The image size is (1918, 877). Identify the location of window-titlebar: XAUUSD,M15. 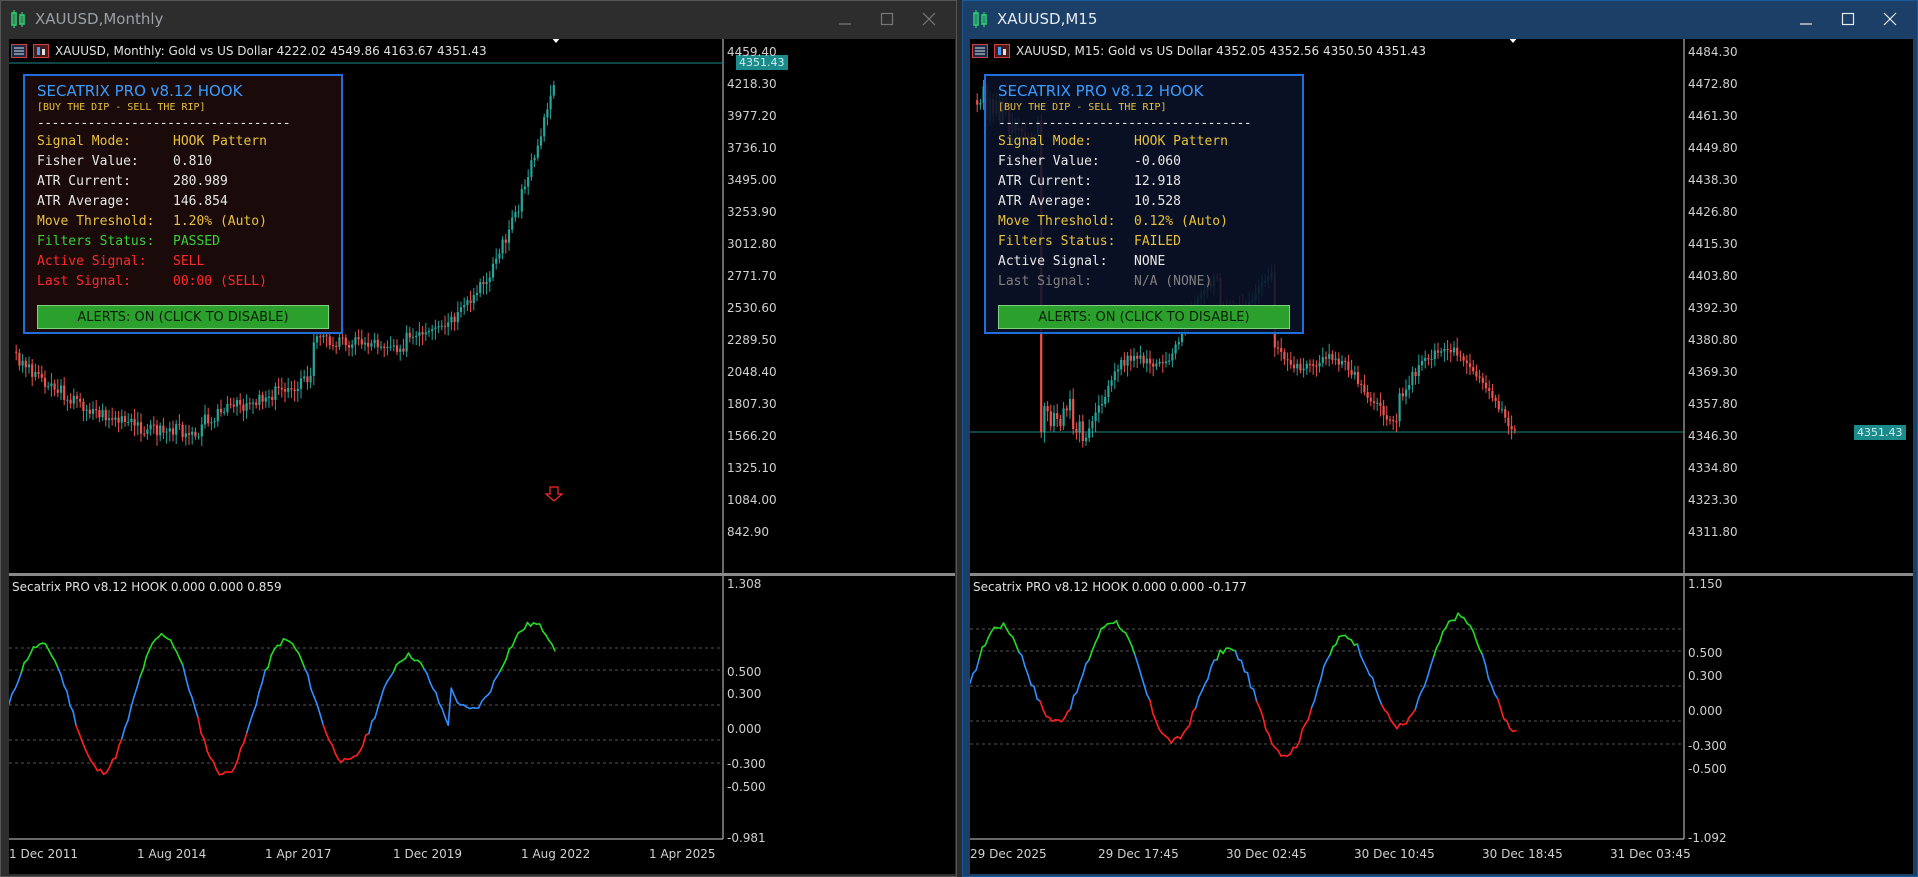
(1440, 19).